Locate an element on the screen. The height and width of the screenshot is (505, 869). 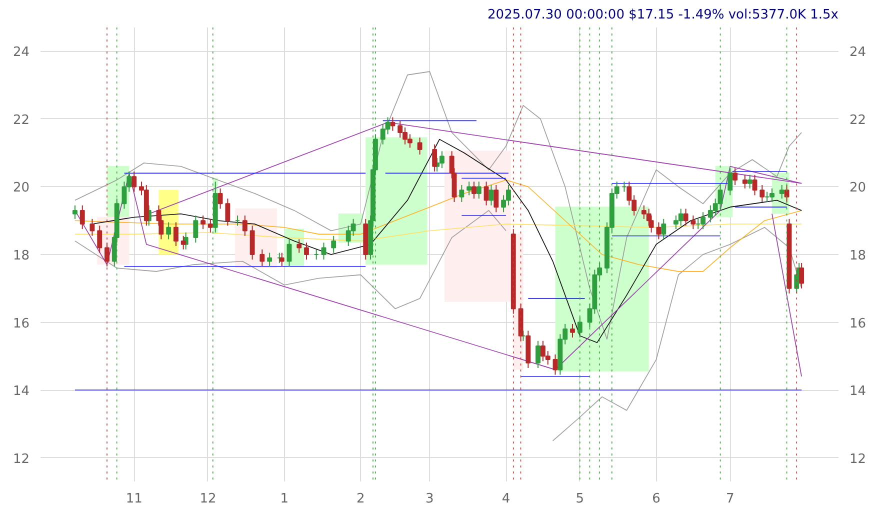
x-tick-label: 6 is located at coordinates (656, 498).